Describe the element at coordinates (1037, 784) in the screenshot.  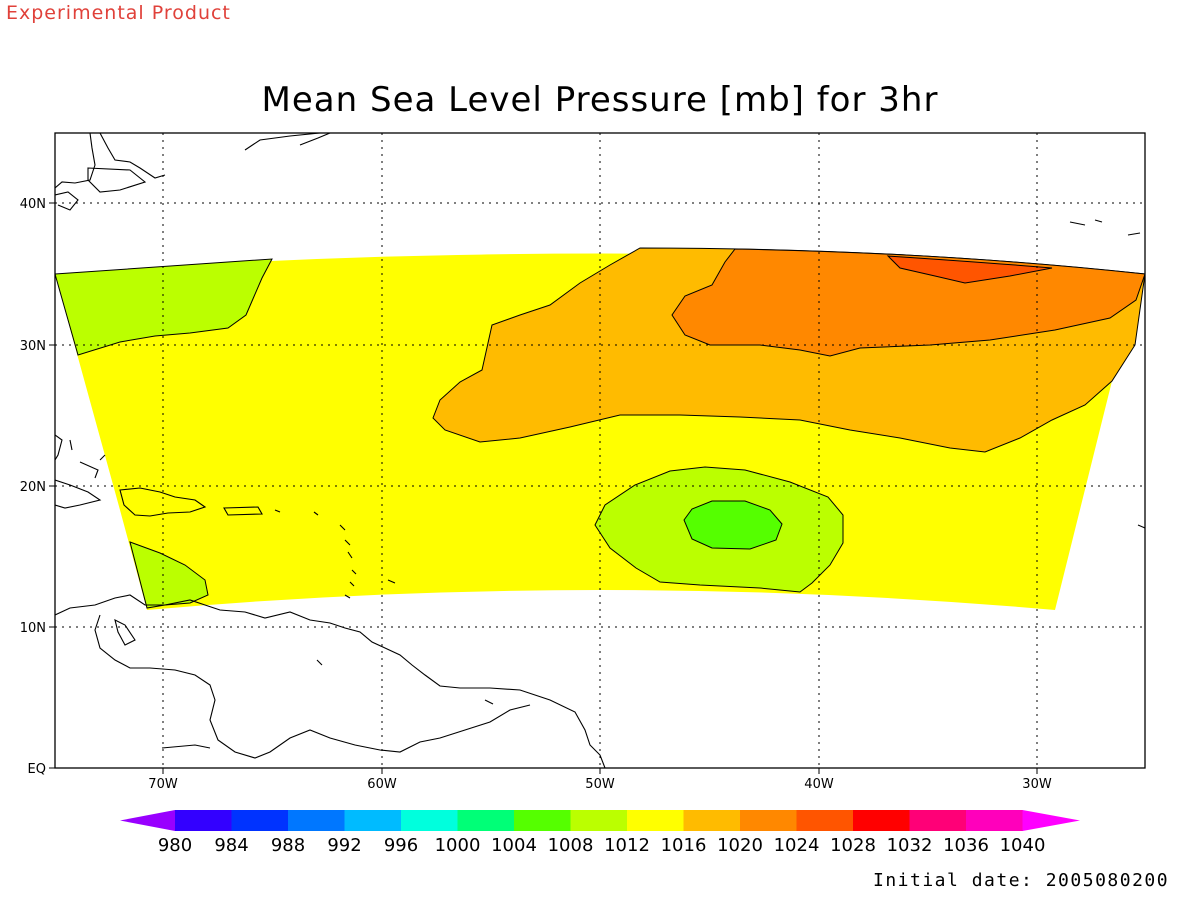
I see `lon-label: 30W` at that location.